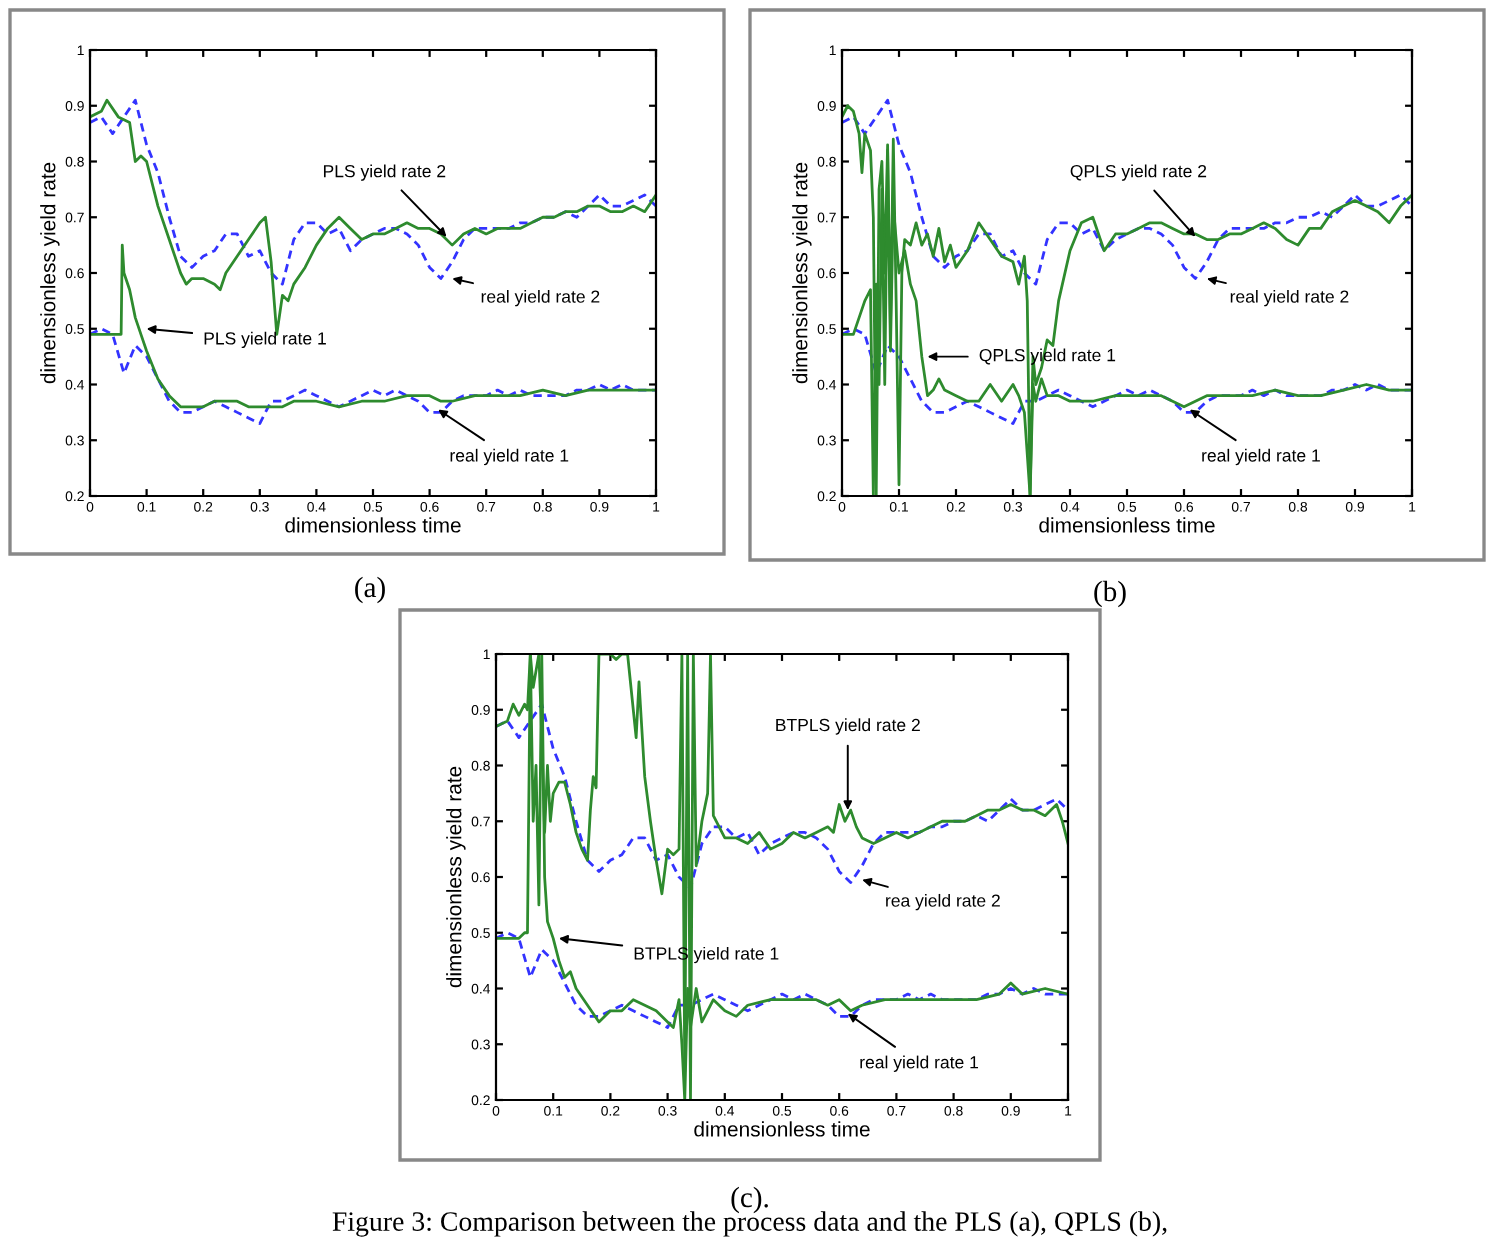 The width and height of the screenshot is (1492, 1240). I want to click on text: (c)., so click(749, 1200).